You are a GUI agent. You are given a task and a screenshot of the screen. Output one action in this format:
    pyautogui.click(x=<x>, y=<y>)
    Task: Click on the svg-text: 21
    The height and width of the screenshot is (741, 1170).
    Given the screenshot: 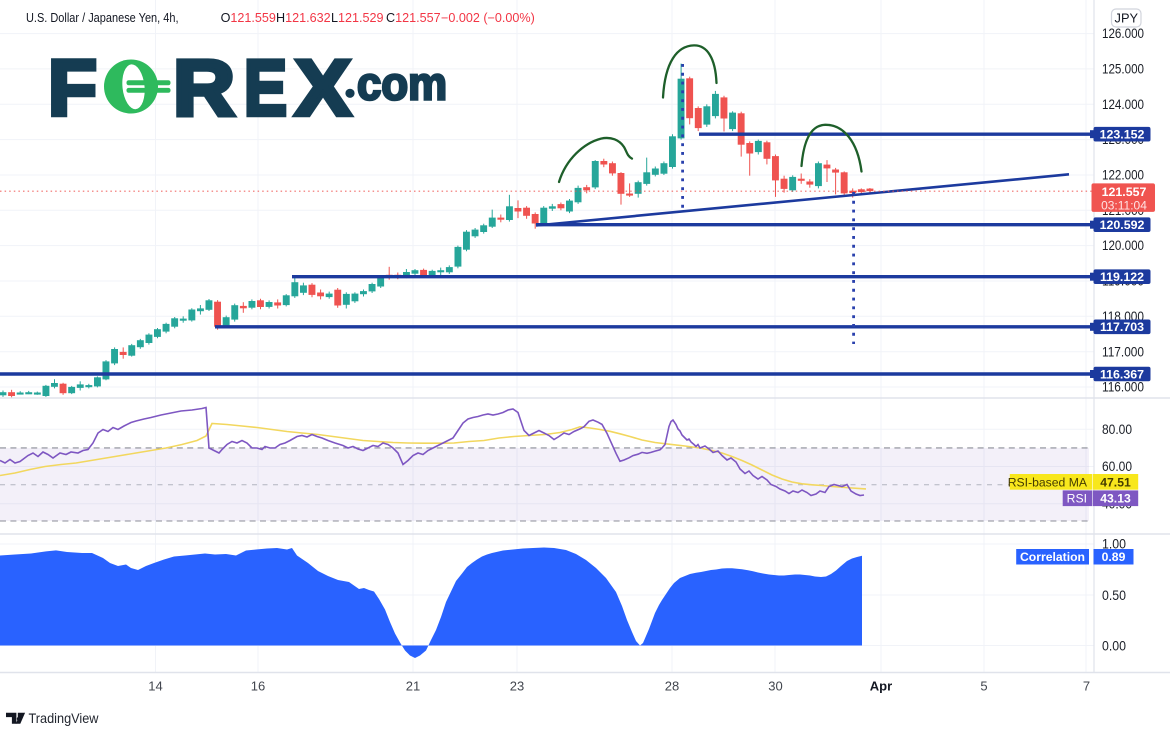 What is the action you would take?
    pyautogui.click(x=413, y=686)
    